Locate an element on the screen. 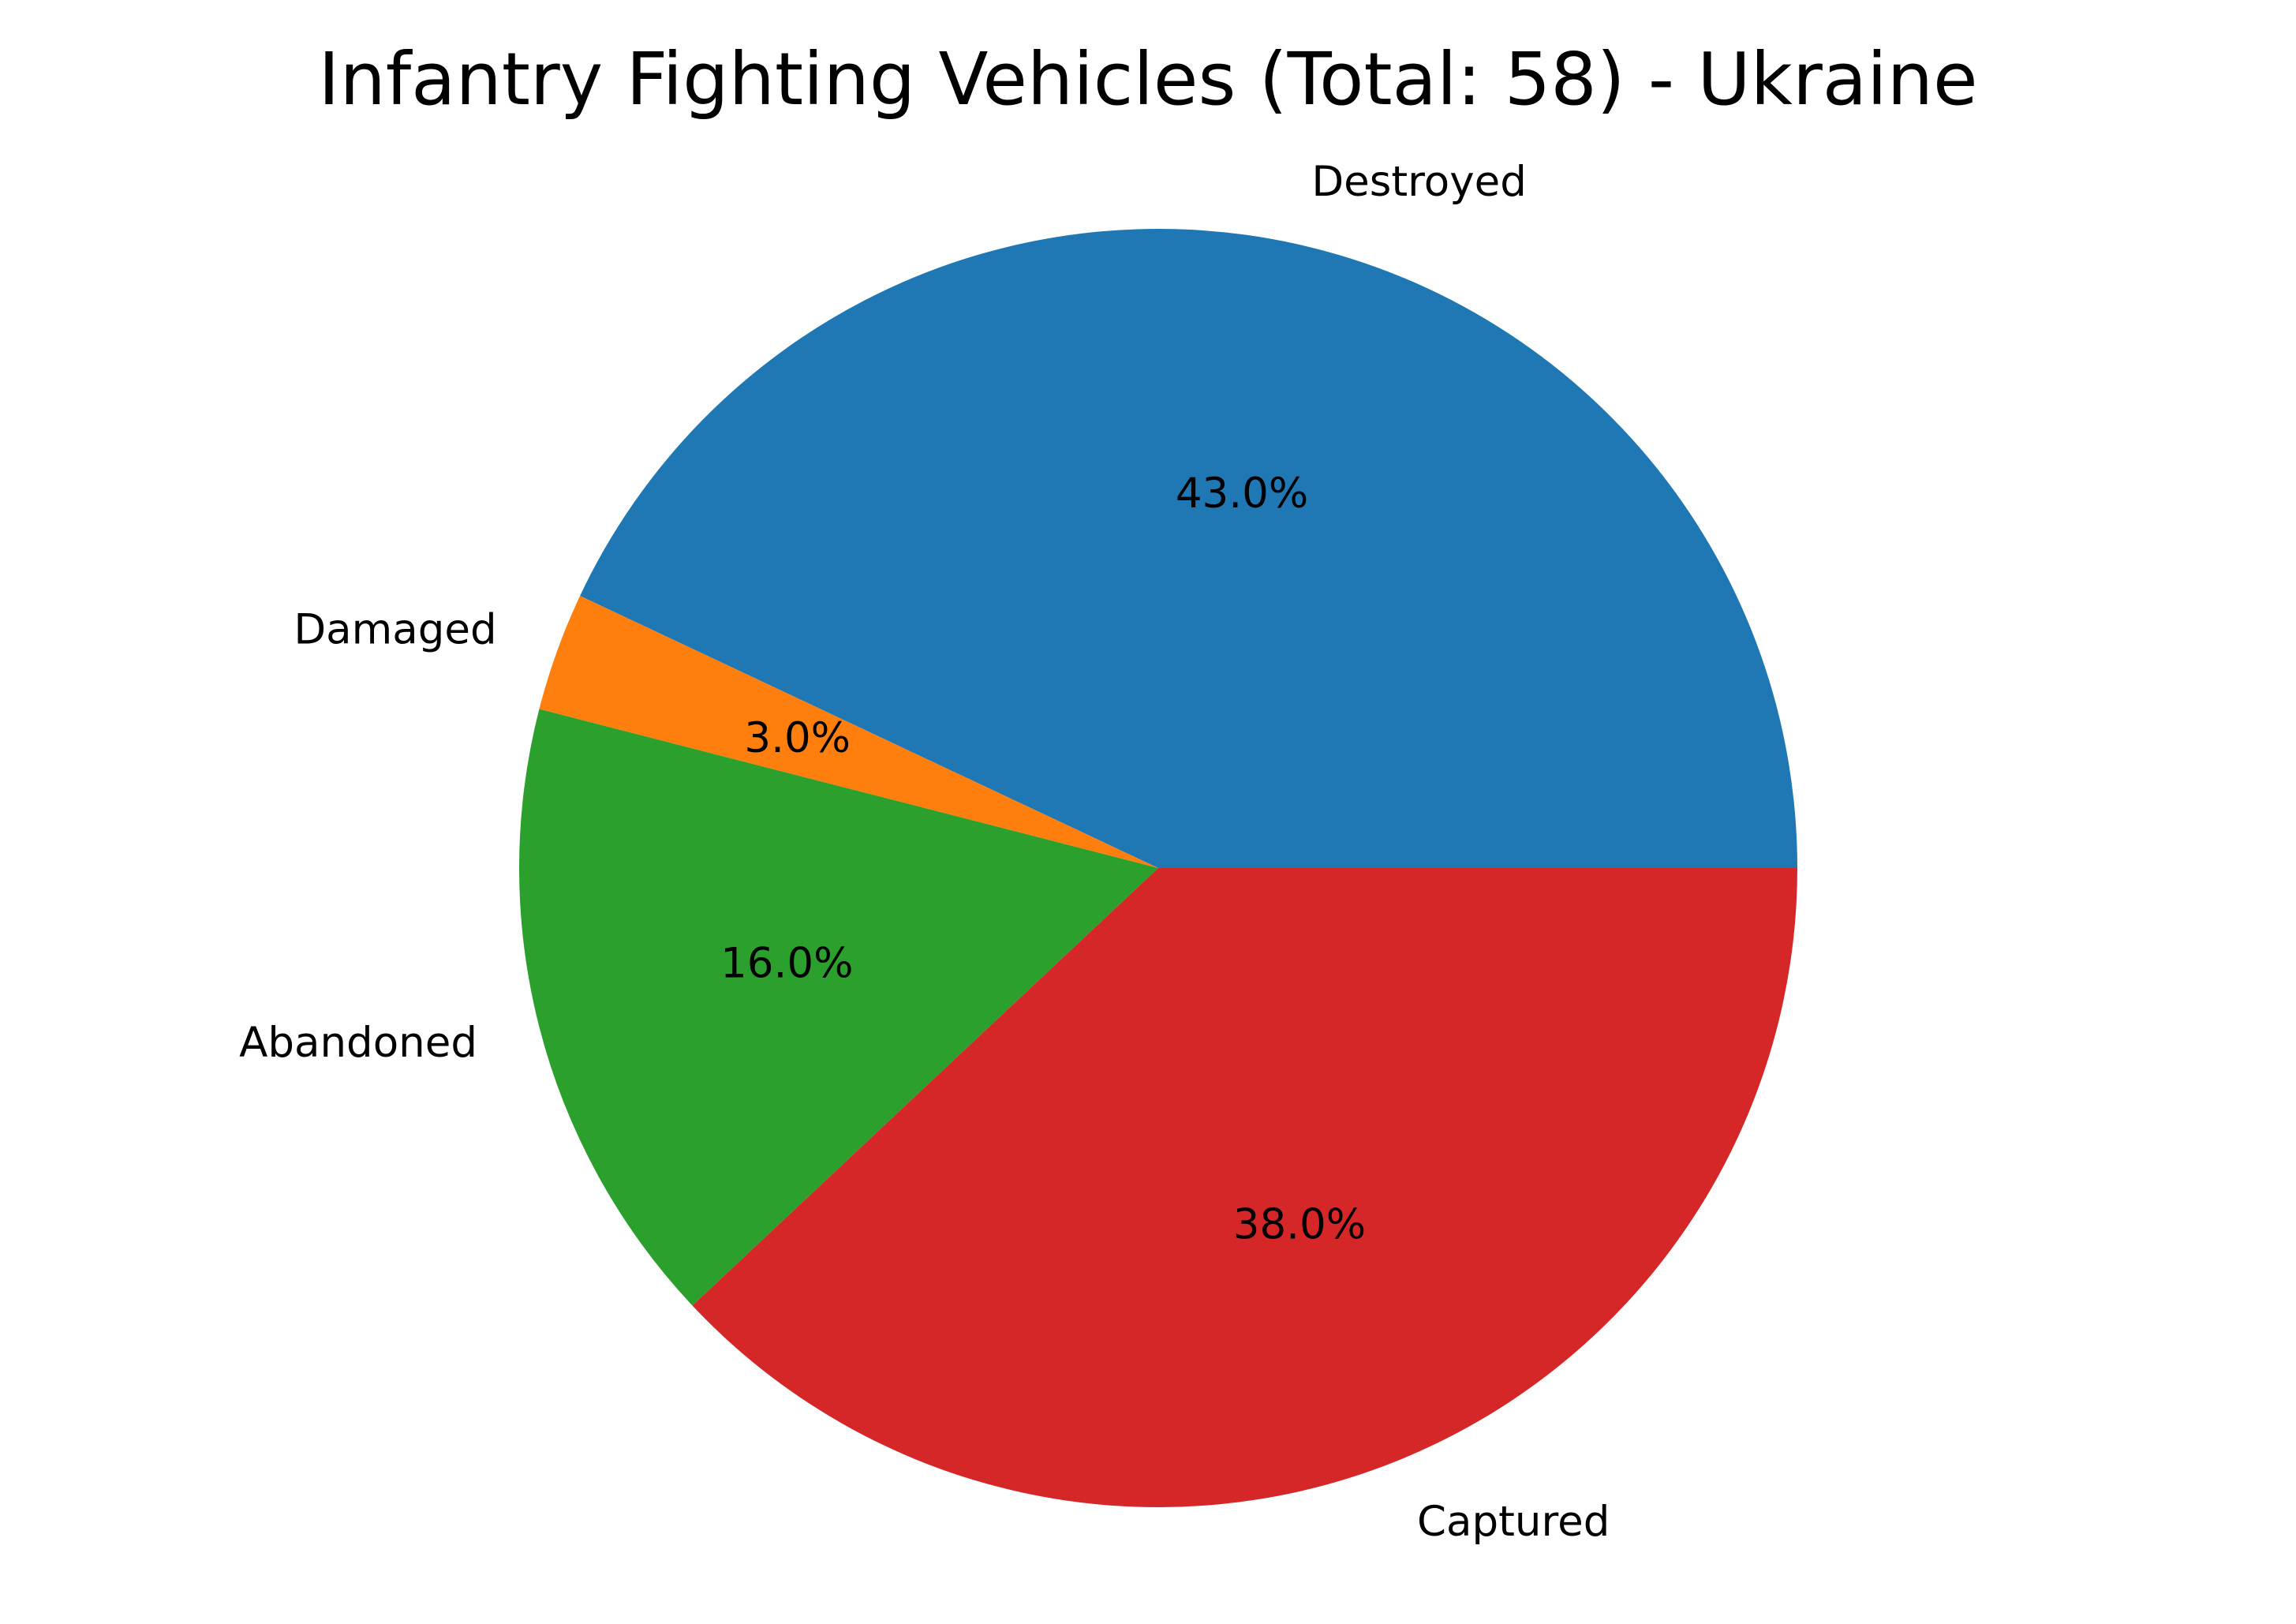 The image size is (2296, 1624). pie-slice-damaged is located at coordinates (848, 732).